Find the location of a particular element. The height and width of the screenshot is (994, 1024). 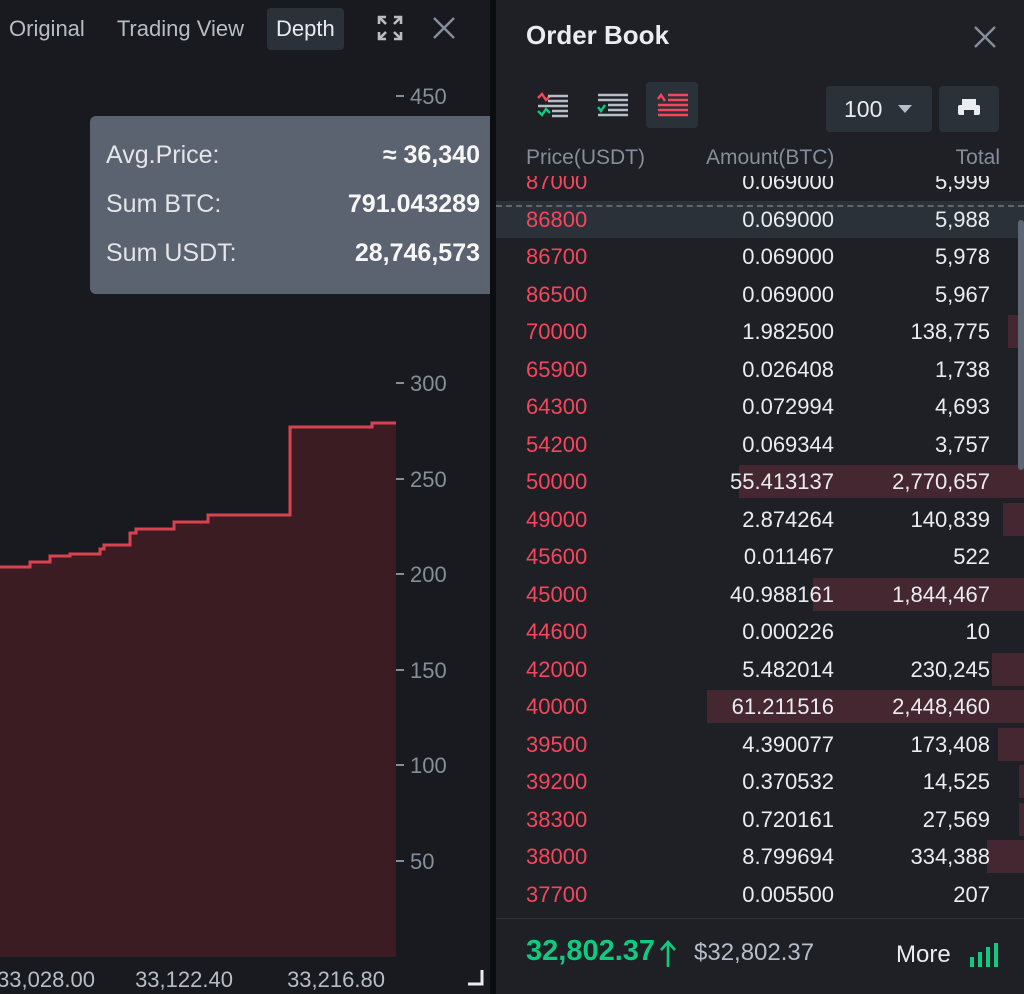

ask-price: 86700 is located at coordinates (557, 256).